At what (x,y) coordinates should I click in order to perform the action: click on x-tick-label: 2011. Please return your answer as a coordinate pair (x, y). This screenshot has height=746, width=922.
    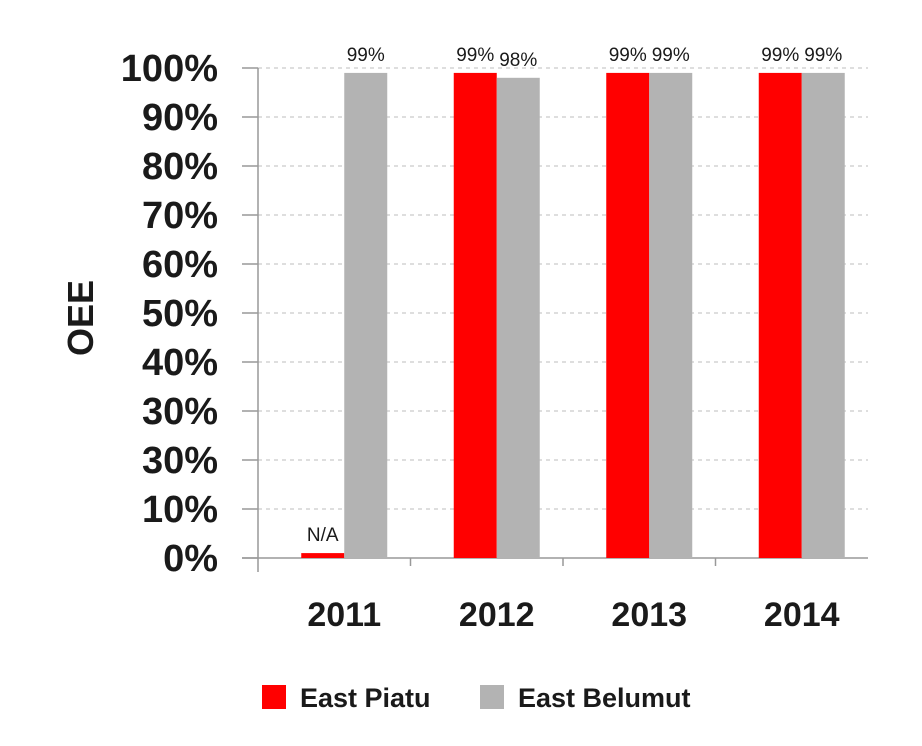
    Looking at the image, I should click on (344, 615).